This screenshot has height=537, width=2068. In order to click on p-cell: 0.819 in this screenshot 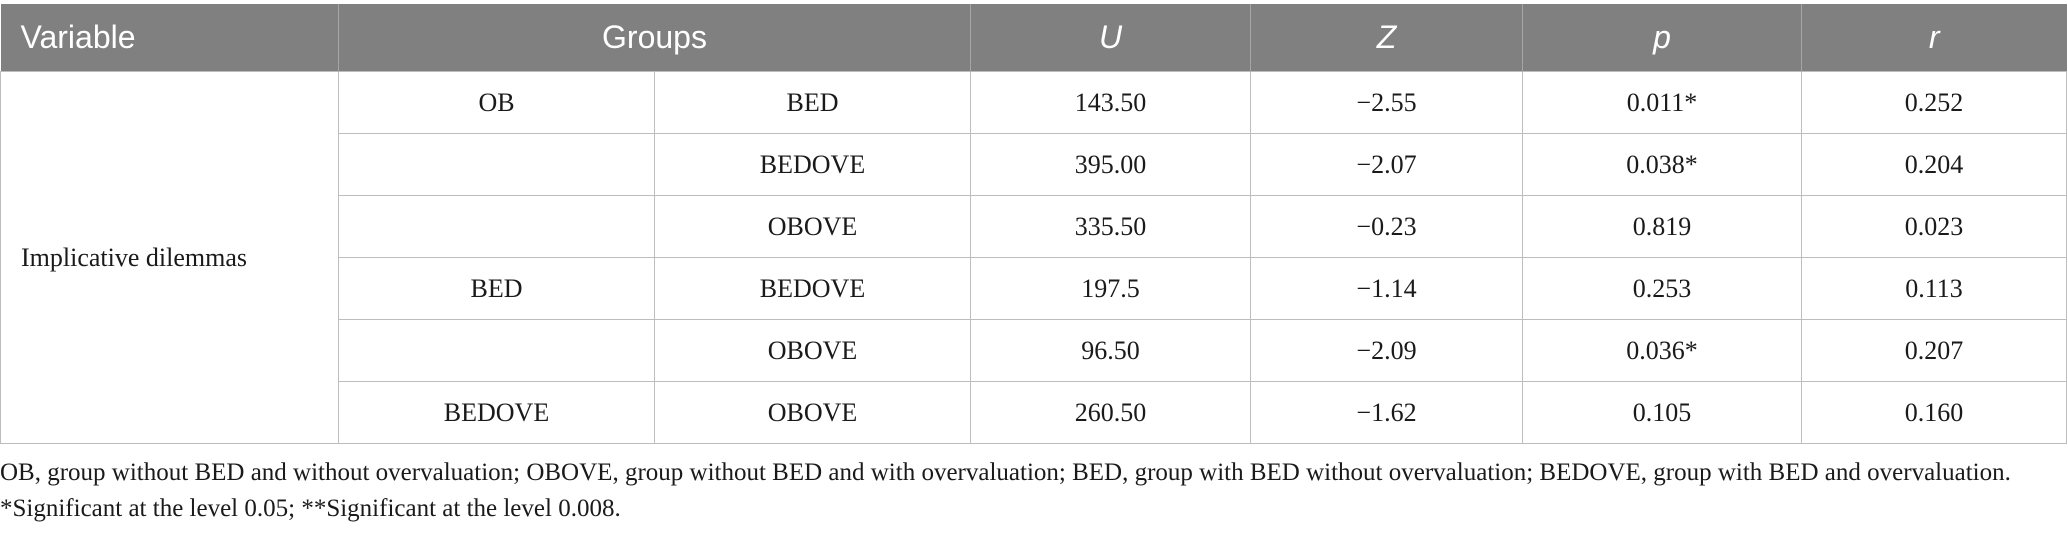, I will do `click(1662, 226)`.